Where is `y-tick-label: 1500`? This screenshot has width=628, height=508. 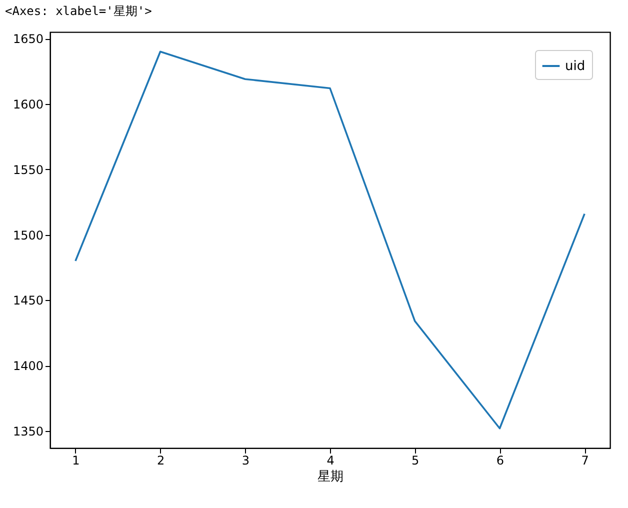
y-tick-label: 1500 is located at coordinates (28, 235).